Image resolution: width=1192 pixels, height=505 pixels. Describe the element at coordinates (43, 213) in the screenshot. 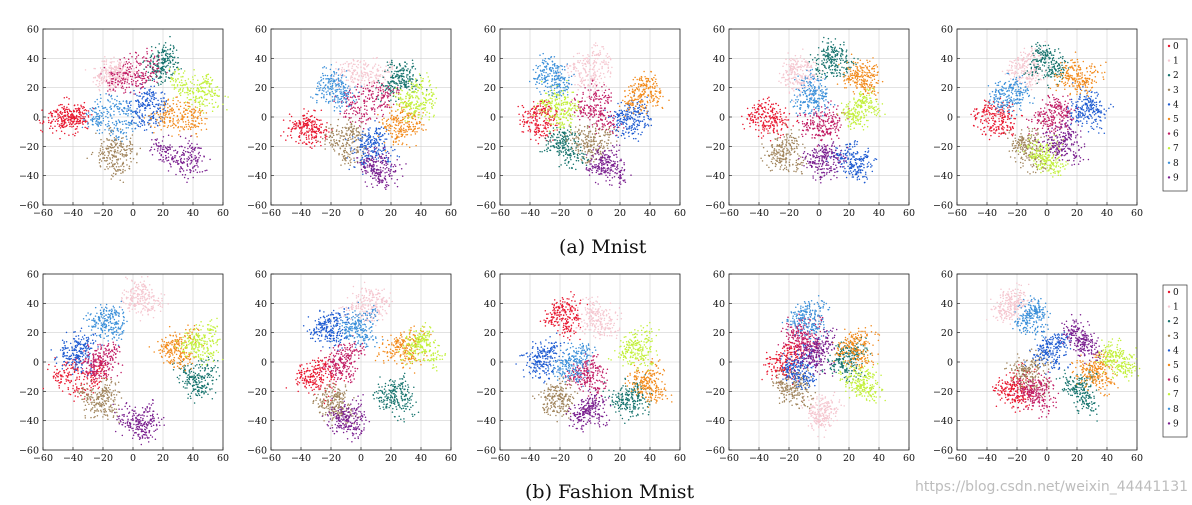

I see `x-tick-label: −60` at that location.